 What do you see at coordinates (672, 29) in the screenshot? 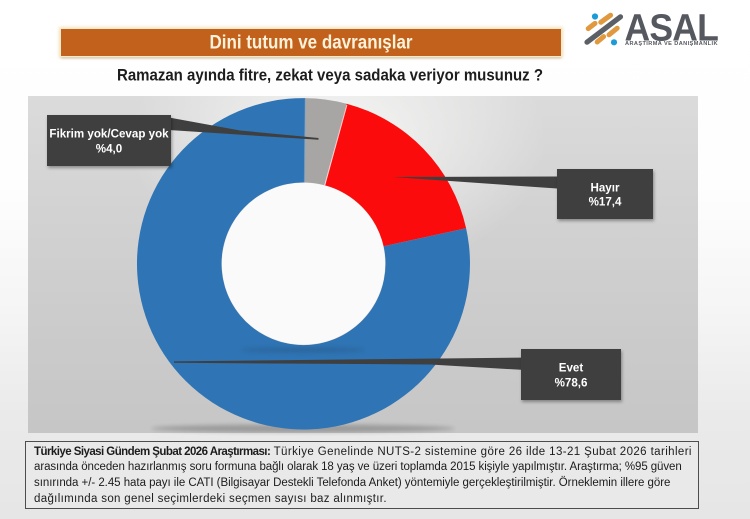
I see `svg-text: ASAL` at bounding box center [672, 29].